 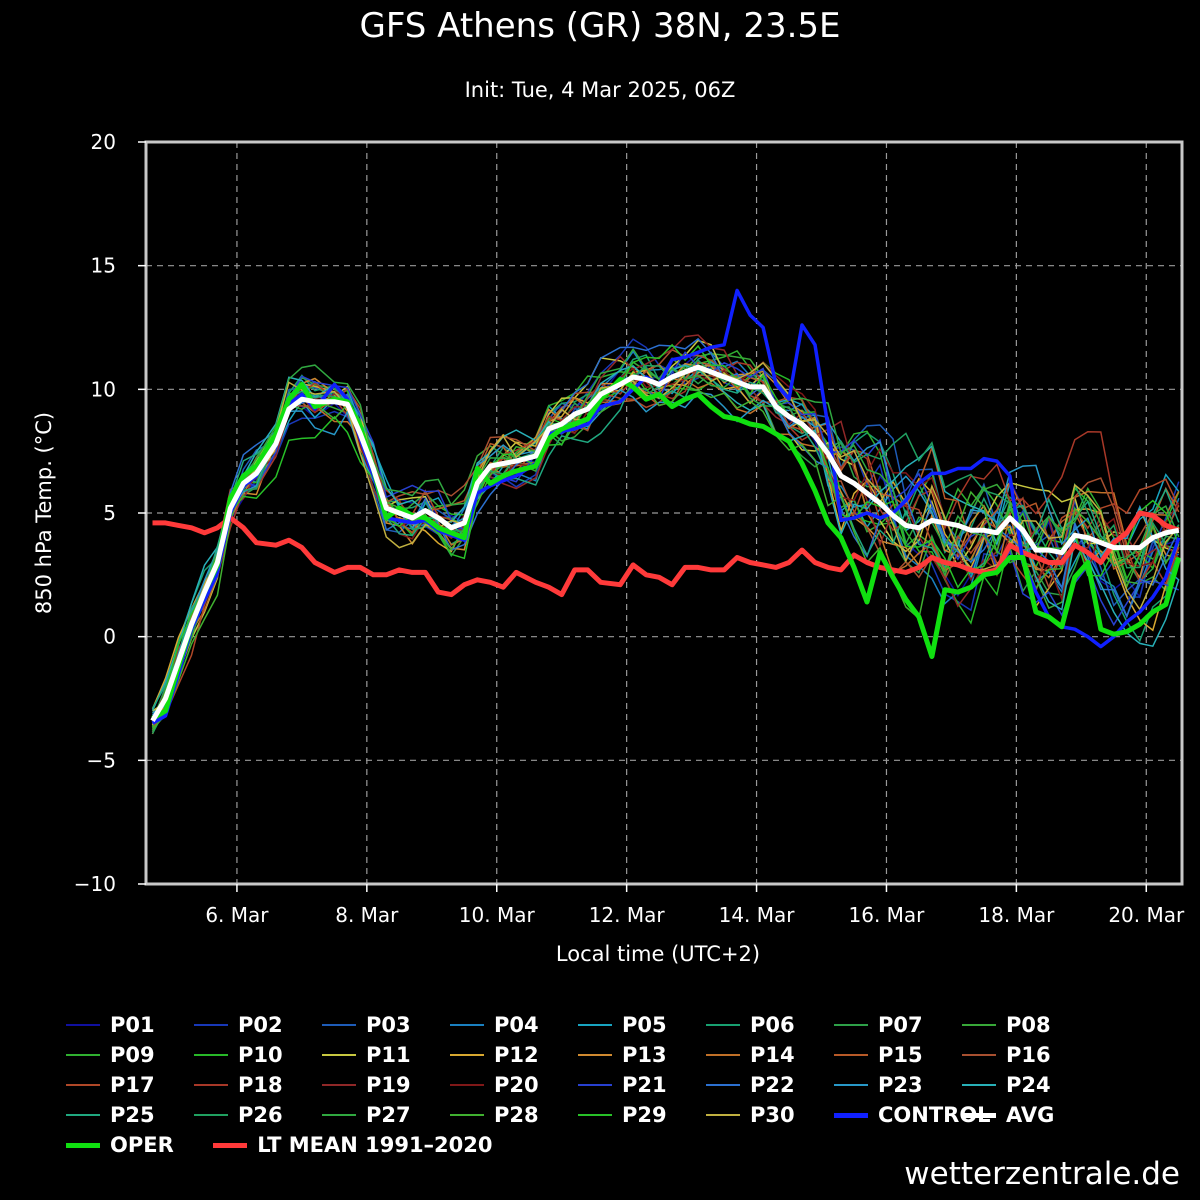 I want to click on legend-item-p08: P08, so click(x=1006, y=1025).